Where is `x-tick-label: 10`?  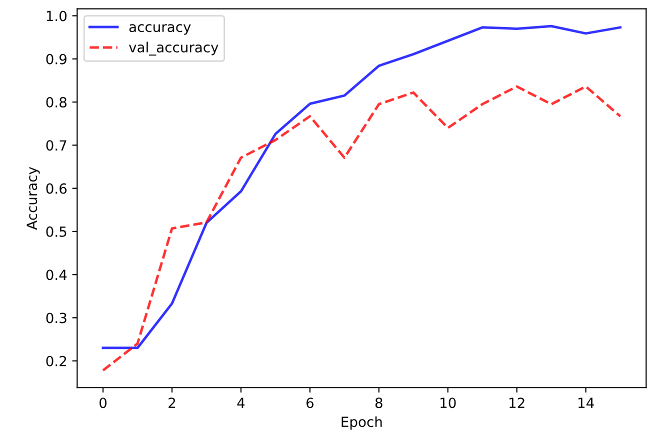
x-tick-label: 10 is located at coordinates (448, 403).